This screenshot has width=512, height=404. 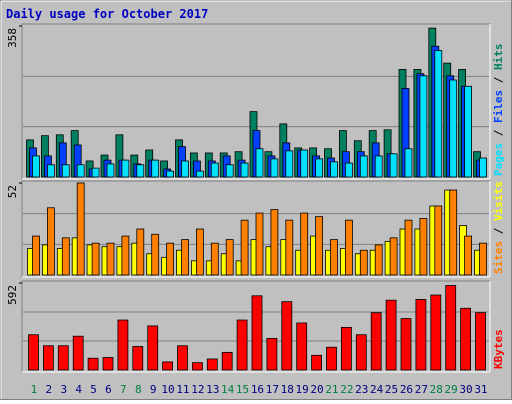 I want to click on chart-title: Daily usage for October 2017, so click(x=107, y=14).